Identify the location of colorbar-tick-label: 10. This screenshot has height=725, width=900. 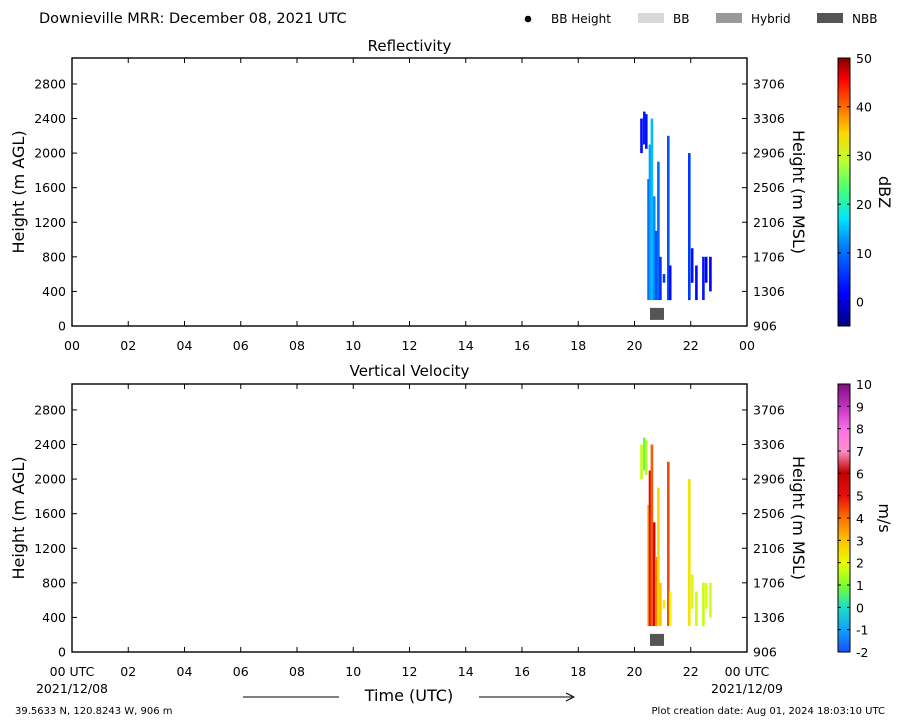
(864, 253).